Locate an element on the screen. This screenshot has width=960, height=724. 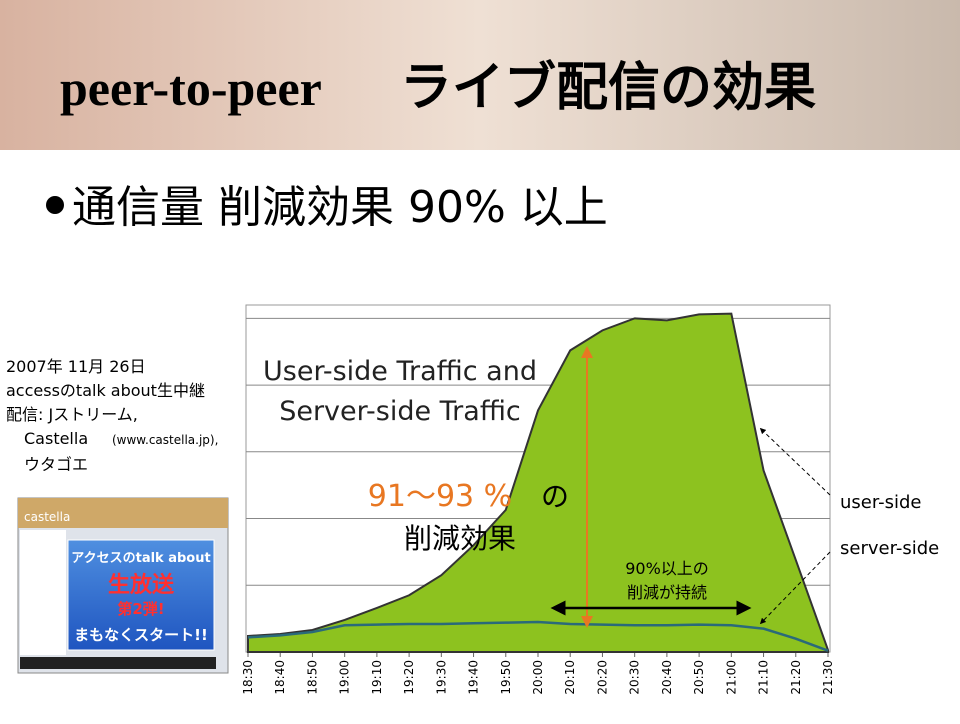
annotation: 削減が持続 is located at coordinates (667, 592).